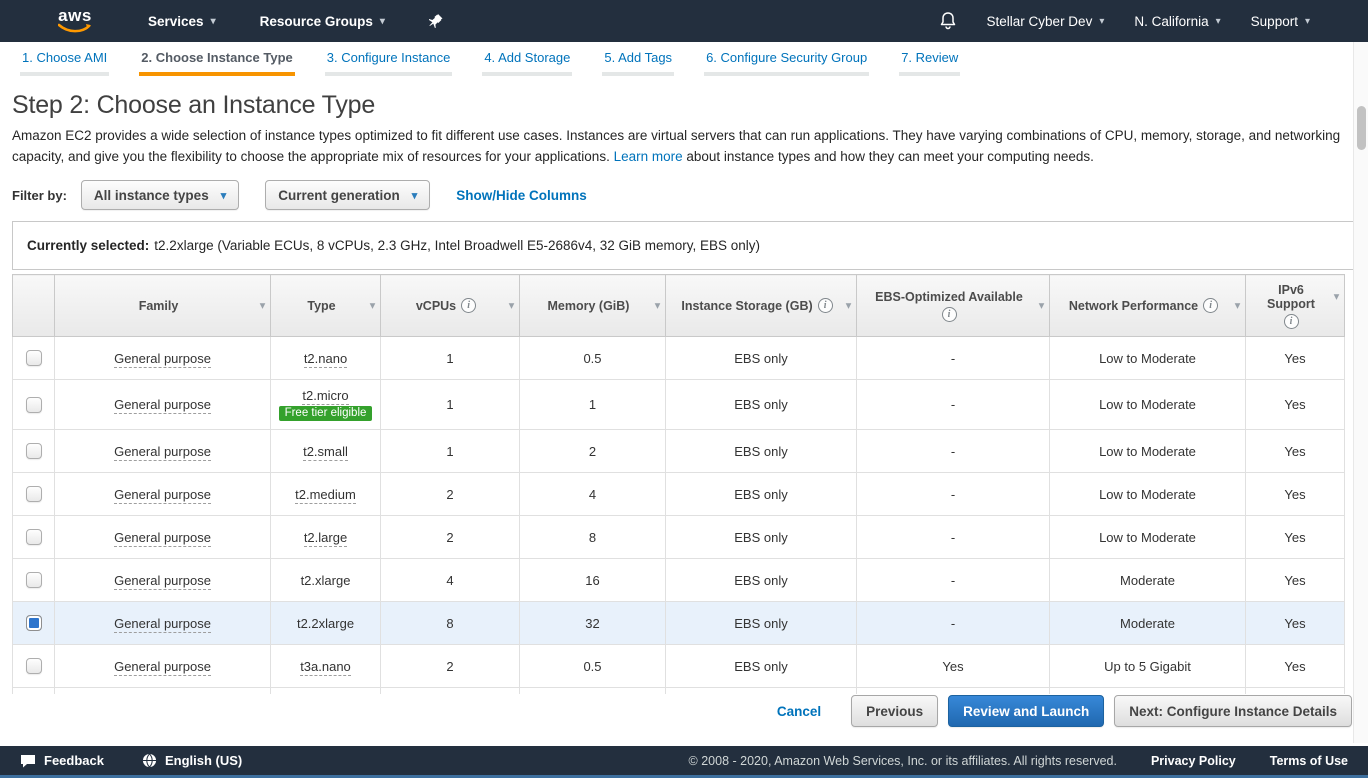 This screenshot has width=1368, height=778. Describe the element at coordinates (1280, 21) in the screenshot. I see `nav-support-menu: Support ▾` at that location.